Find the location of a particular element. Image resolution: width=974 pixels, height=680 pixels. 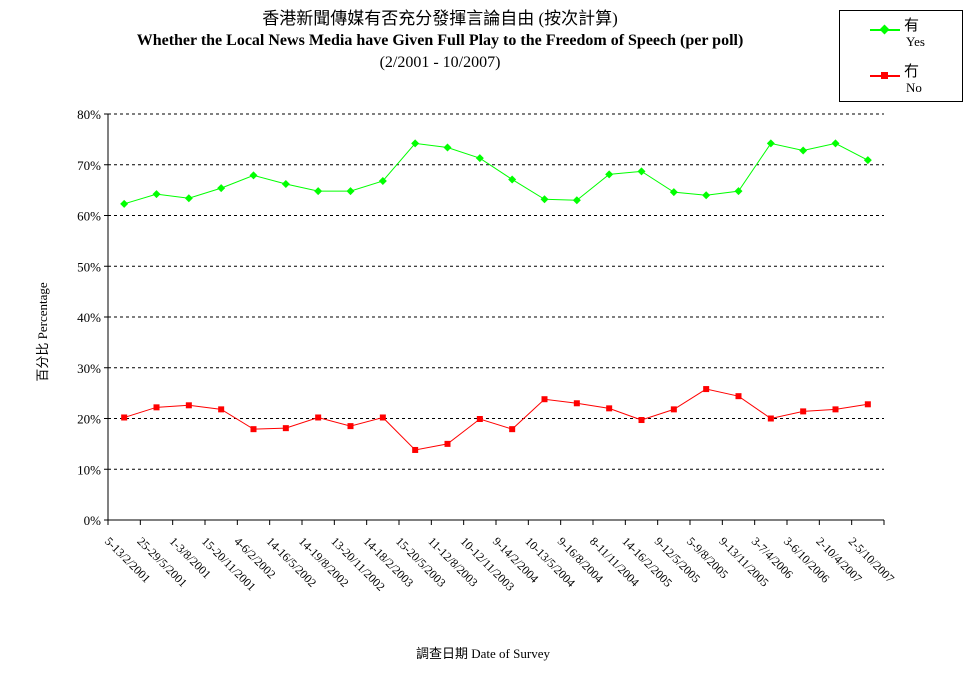

legend-yes-label-en: Yes is located at coordinates (915, 41).